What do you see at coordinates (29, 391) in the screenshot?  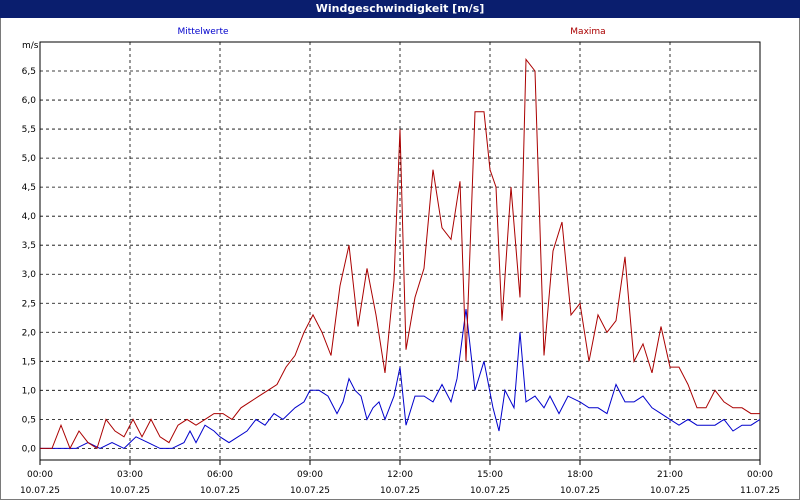 I see `y-tick-label: 1,0` at bounding box center [29, 391].